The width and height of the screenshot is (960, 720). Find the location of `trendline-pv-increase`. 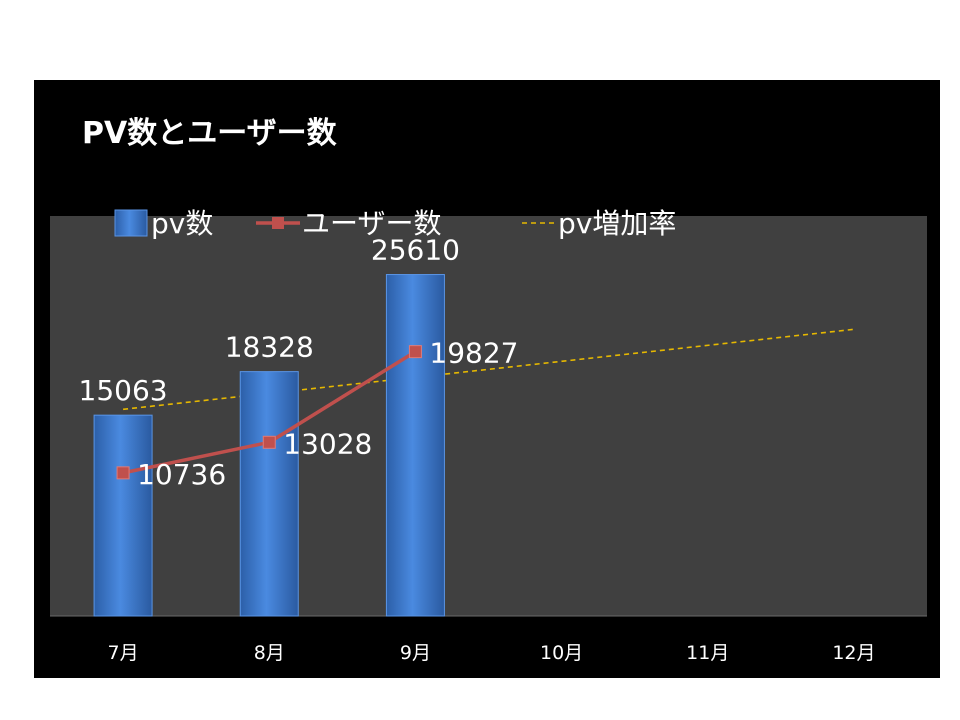

trendline-pv-increase is located at coordinates (488, 369).